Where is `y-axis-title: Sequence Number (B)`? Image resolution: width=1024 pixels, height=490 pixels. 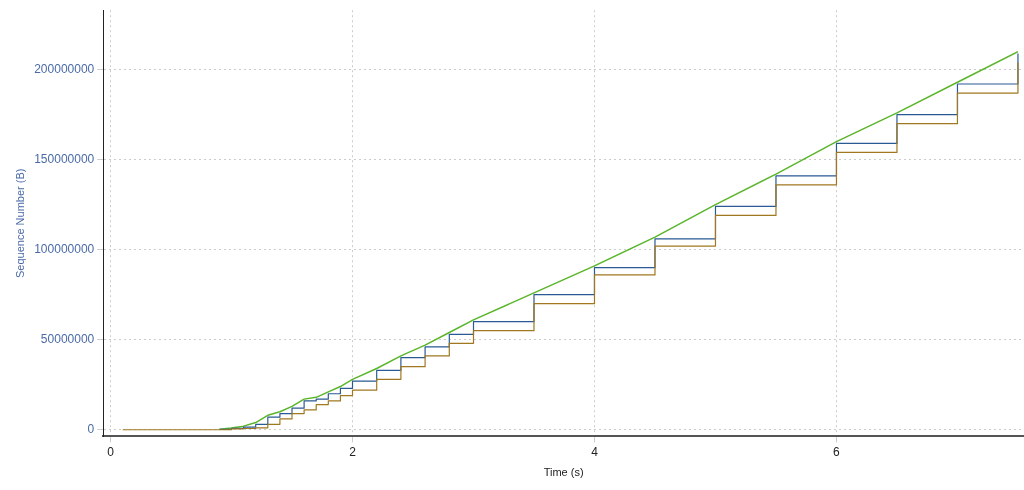 y-axis-title: Sequence Number (B) is located at coordinates (19, 223).